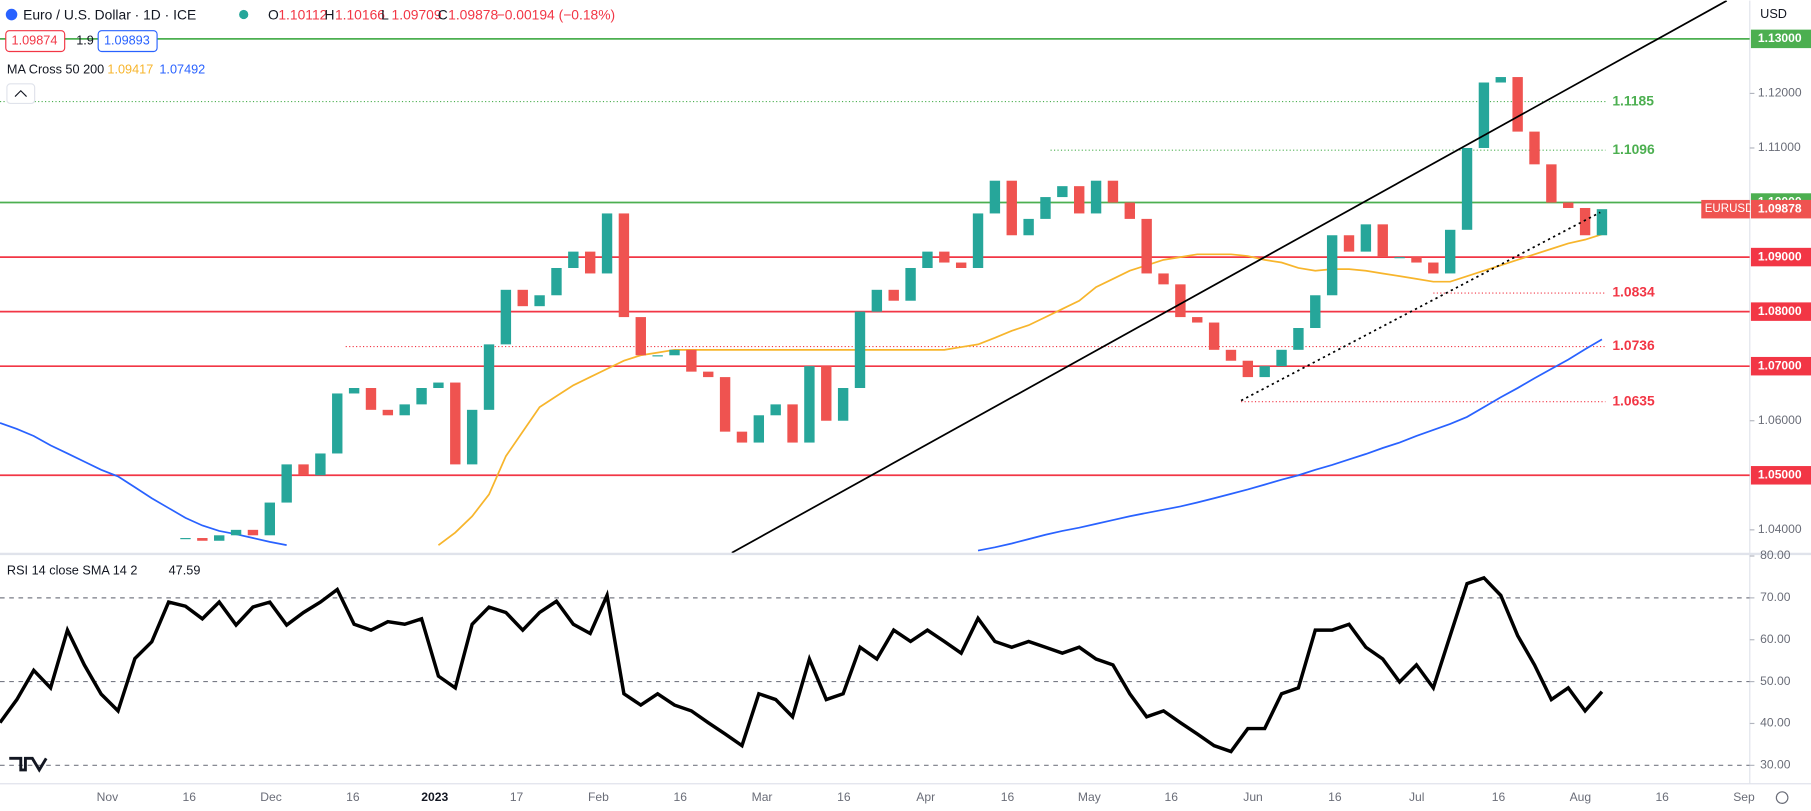 The height and width of the screenshot is (811, 1811). What do you see at coordinates (330, 14) in the screenshot?
I see `ohlc-name: H` at bounding box center [330, 14].